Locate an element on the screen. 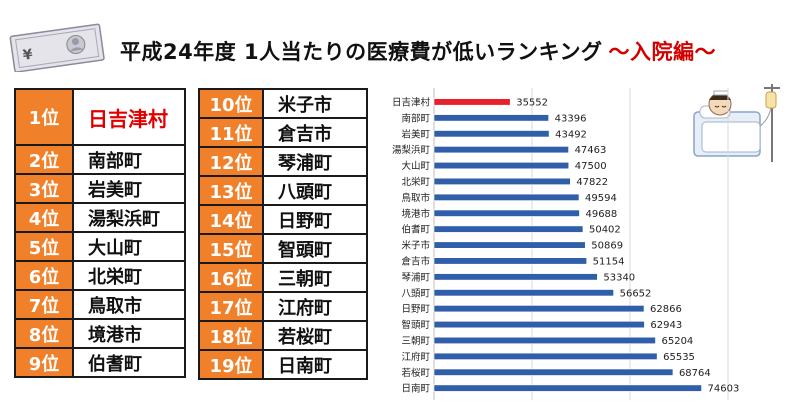 This screenshot has height=408, width=804. category-label: 八頭町 is located at coordinates (415, 293).